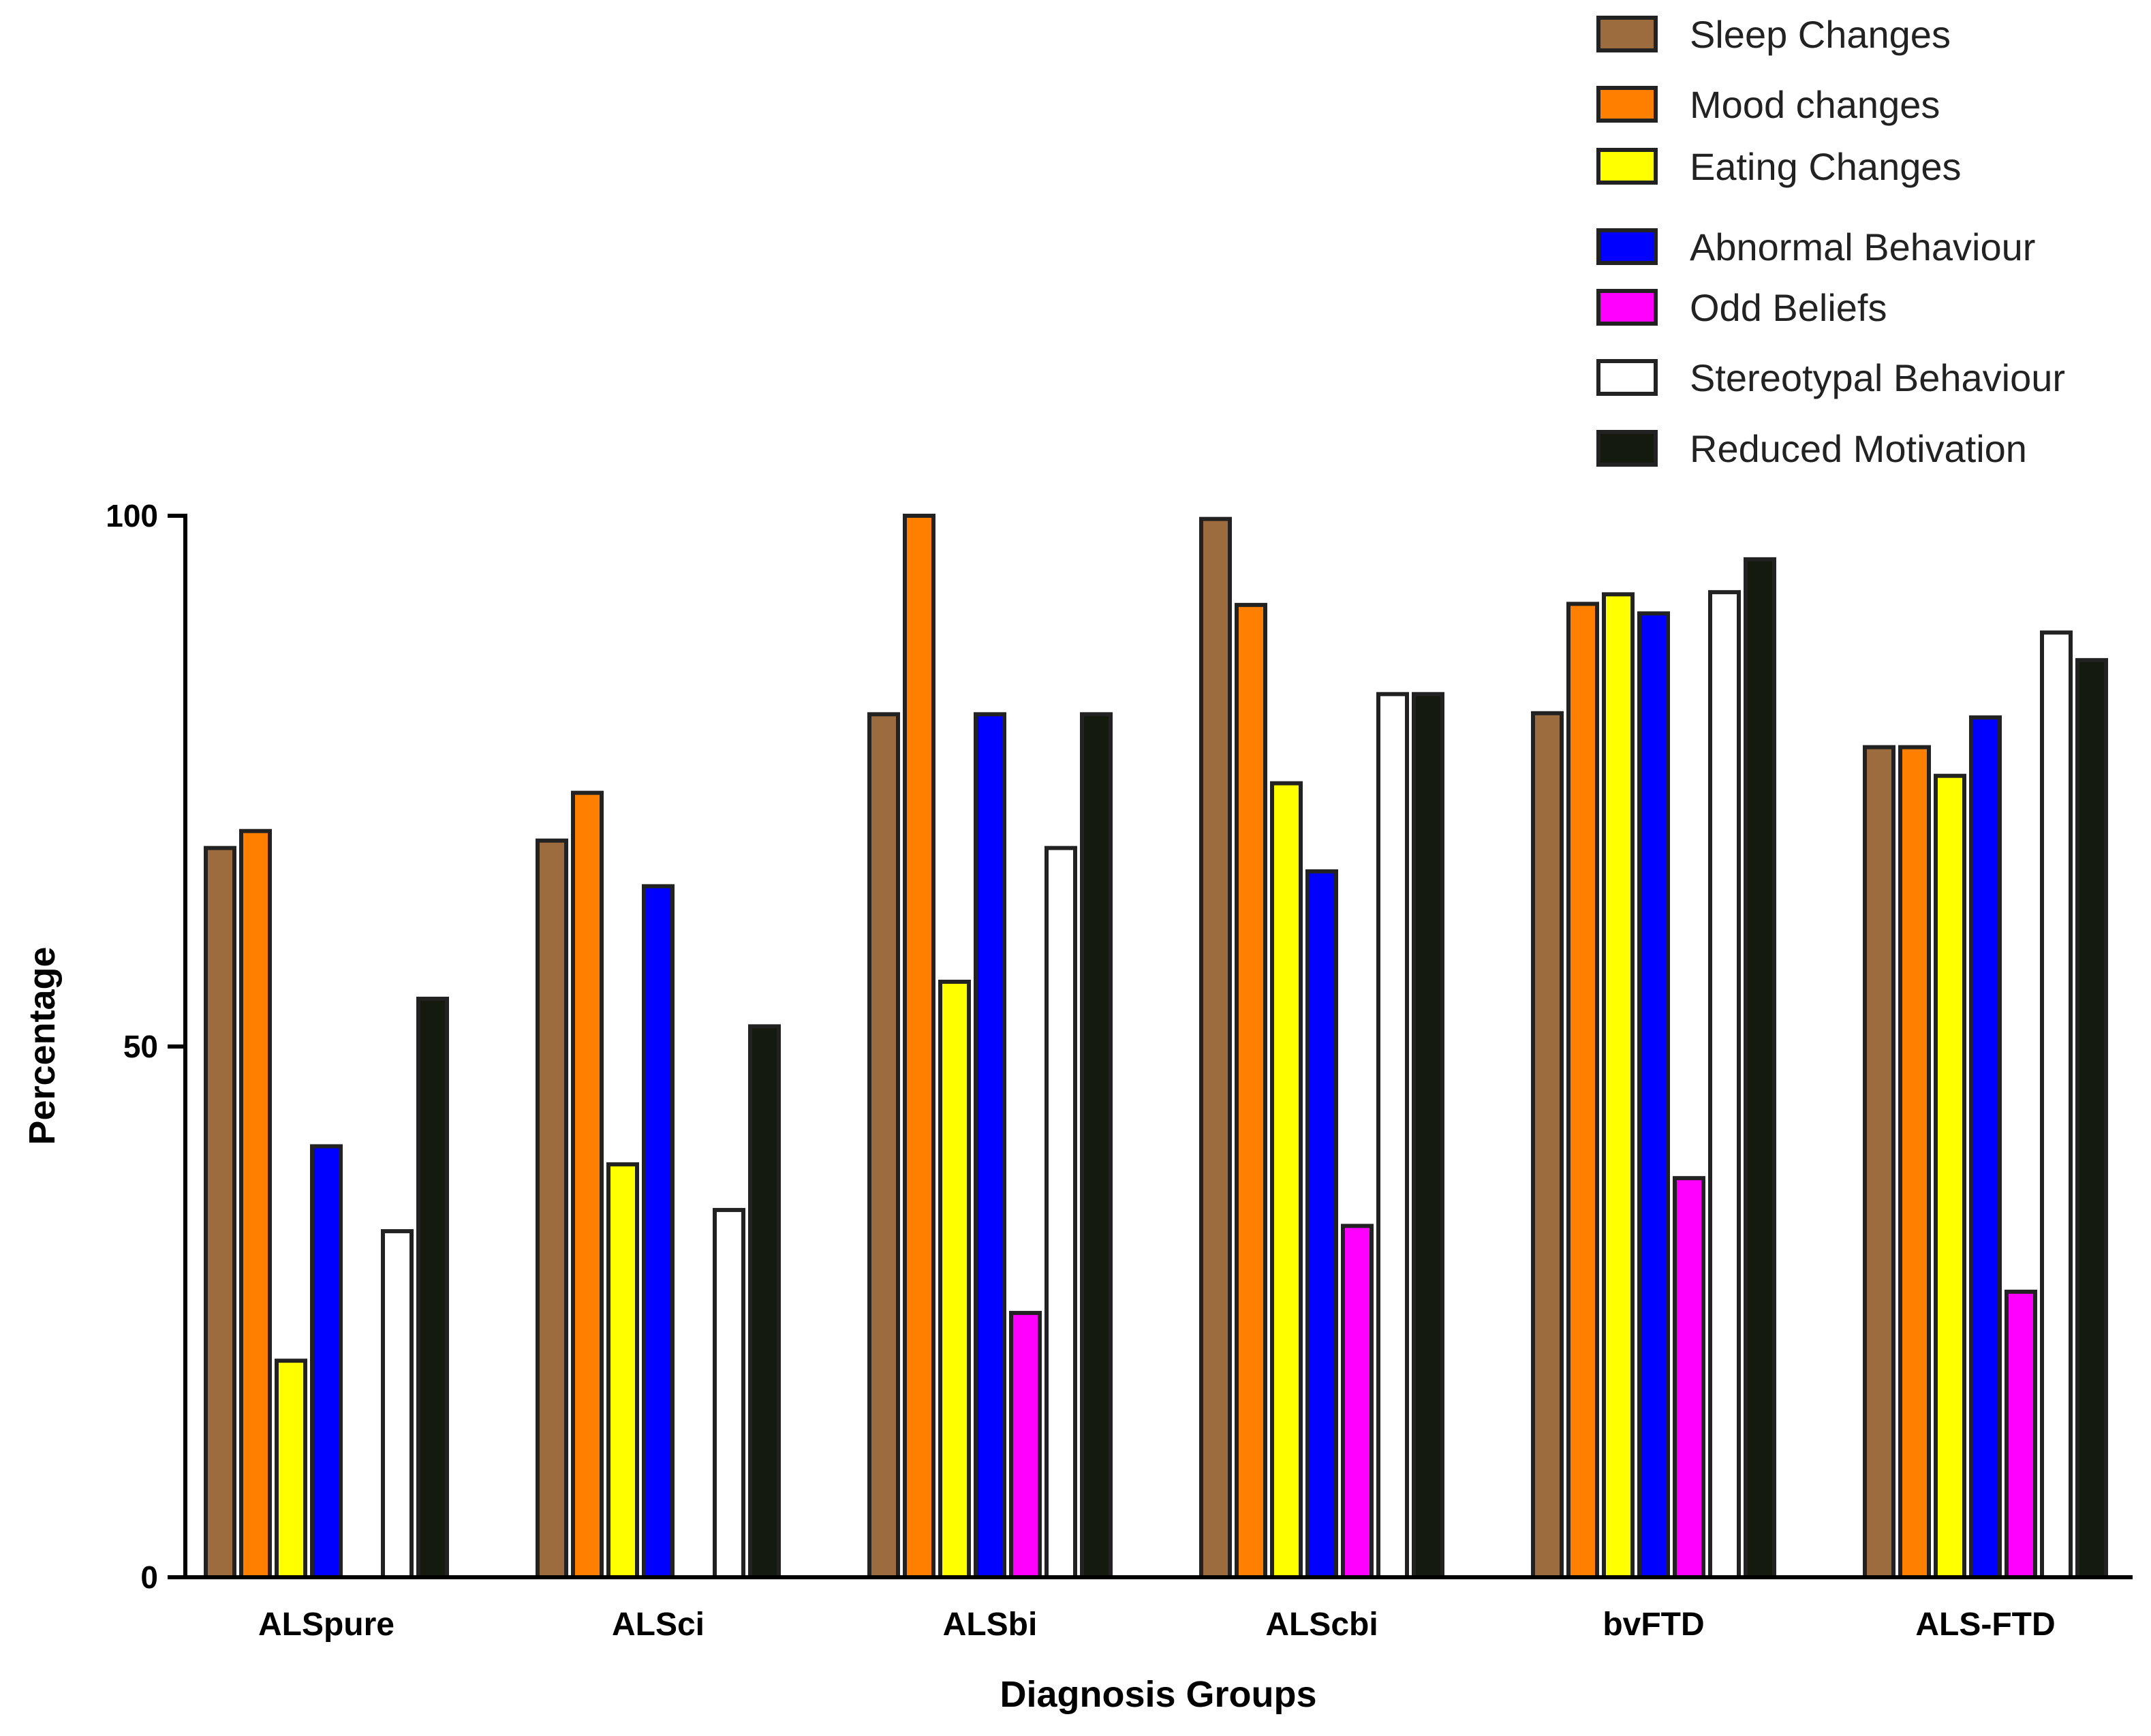  What do you see at coordinates (1858, 448) in the screenshot?
I see `legend-label: Reduced Motivation` at bounding box center [1858, 448].